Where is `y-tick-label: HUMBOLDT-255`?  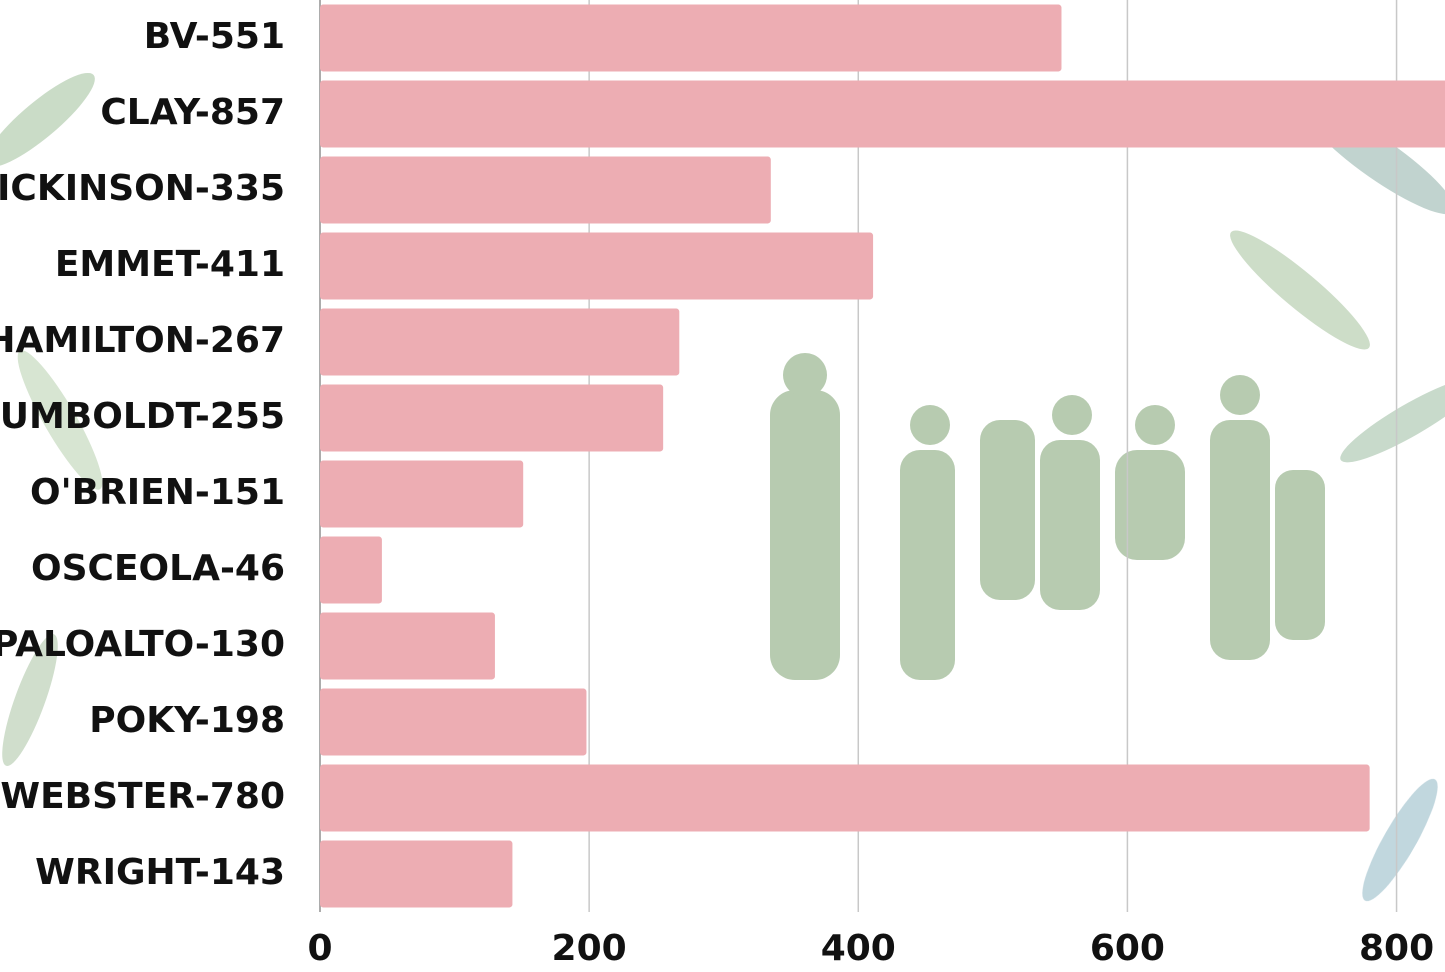 y-tick-label: HUMBOLDT-255 is located at coordinates (142, 416).